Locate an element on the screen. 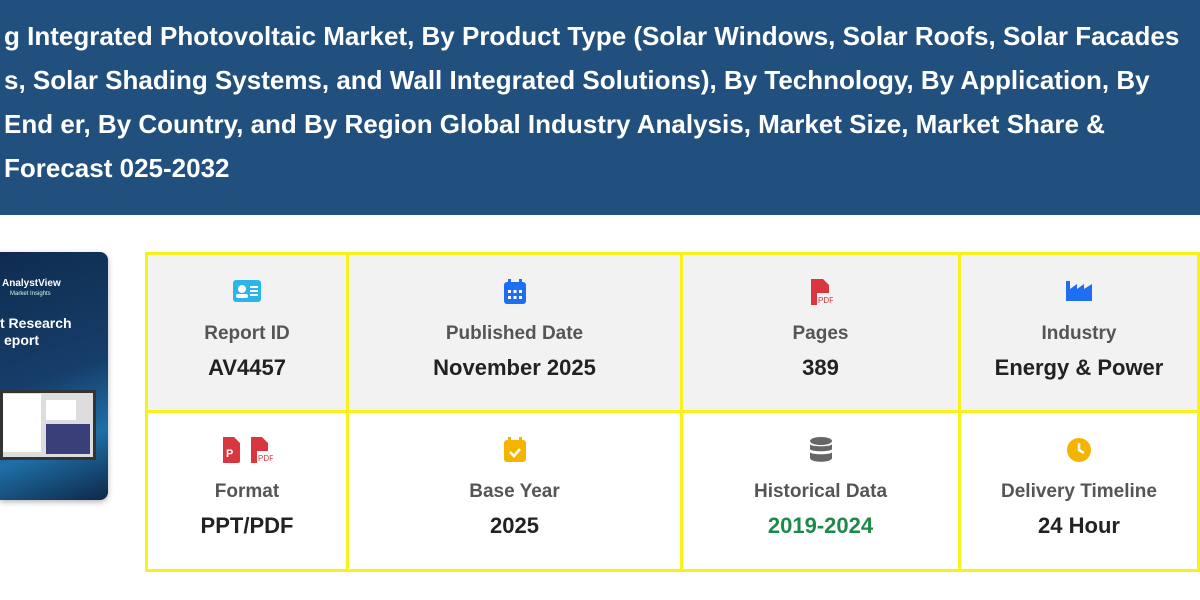  cover-brand: AnalystView is located at coordinates (31, 283).